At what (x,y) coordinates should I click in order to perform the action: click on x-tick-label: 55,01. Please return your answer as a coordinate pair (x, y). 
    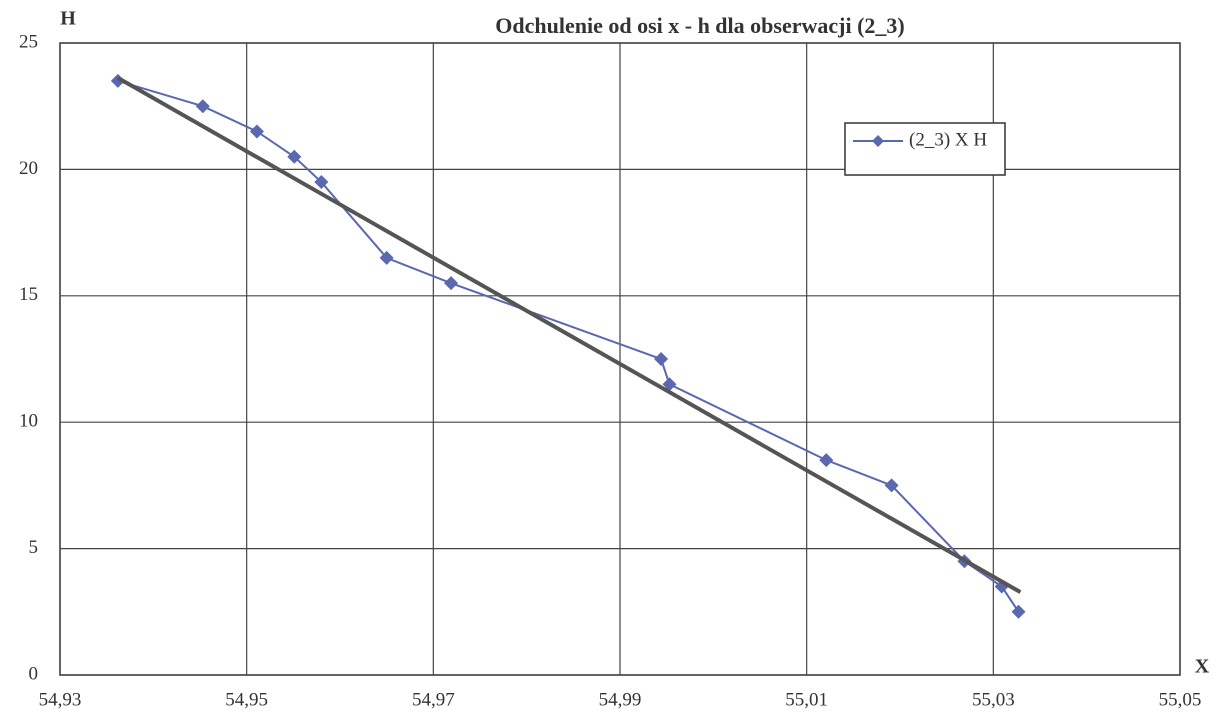
    Looking at the image, I should click on (806, 699).